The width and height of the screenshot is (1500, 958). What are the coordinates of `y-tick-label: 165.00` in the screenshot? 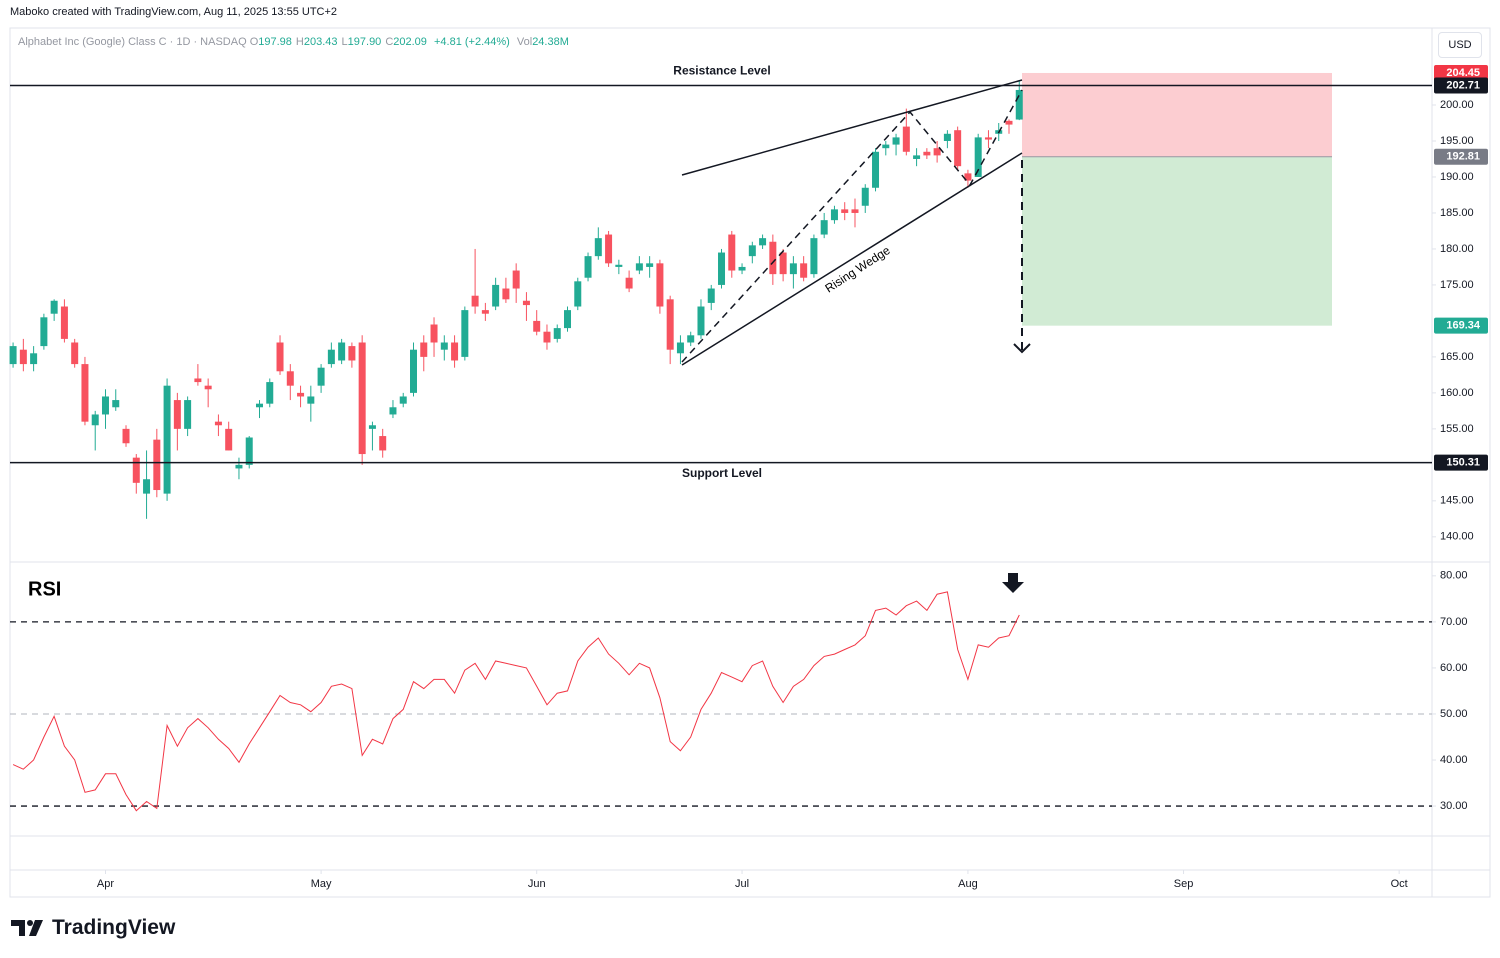 It's located at (1457, 357).